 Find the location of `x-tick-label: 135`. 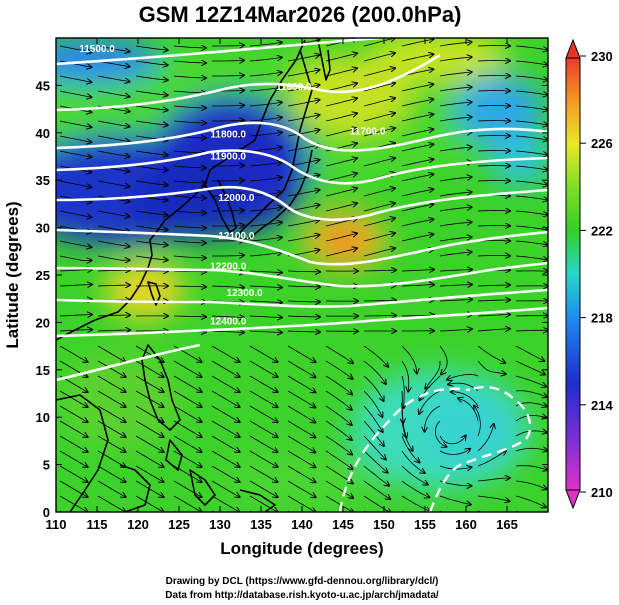

x-tick-label: 135 is located at coordinates (261, 524).